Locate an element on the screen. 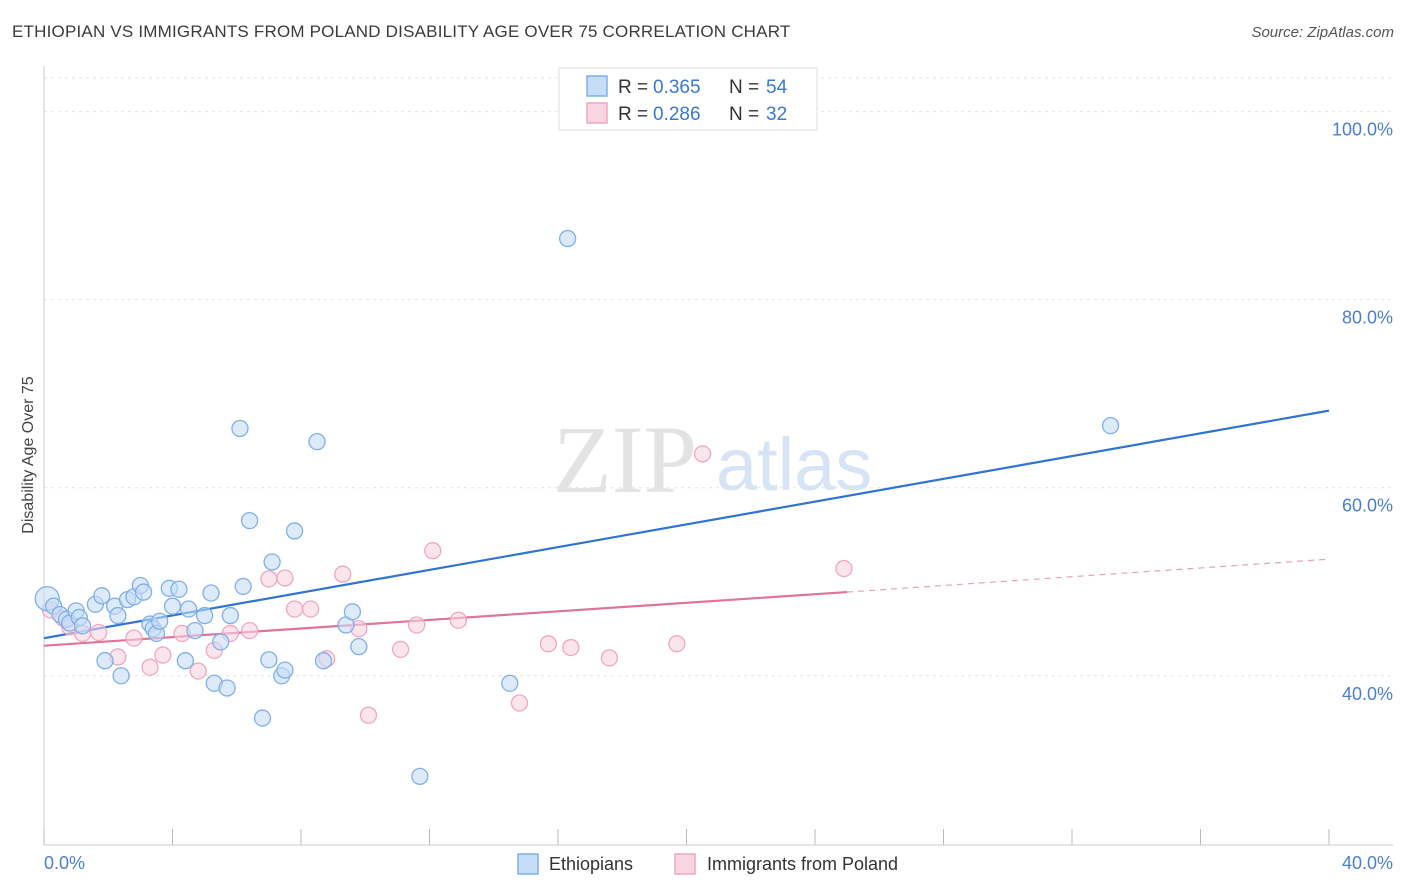 The width and height of the screenshot is (1406, 892). watermark-zip: ZIP is located at coordinates (625, 459).